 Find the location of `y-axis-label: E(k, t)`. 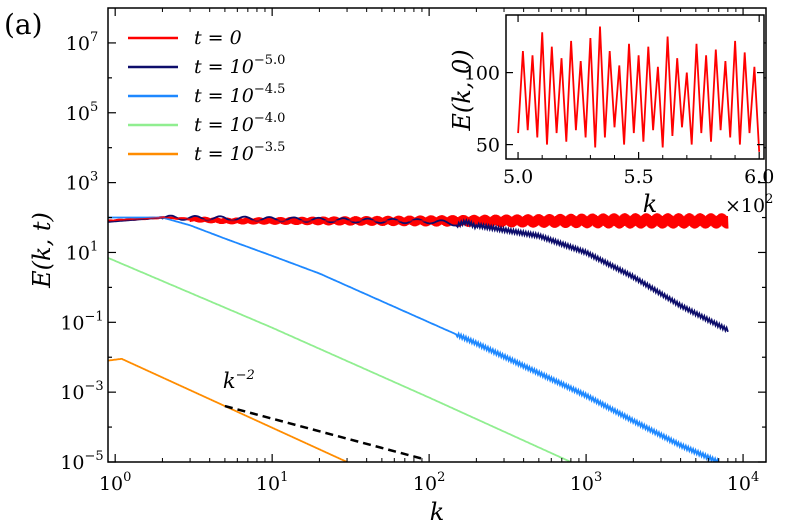

y-axis-label: E(k, t) is located at coordinates (42, 250).